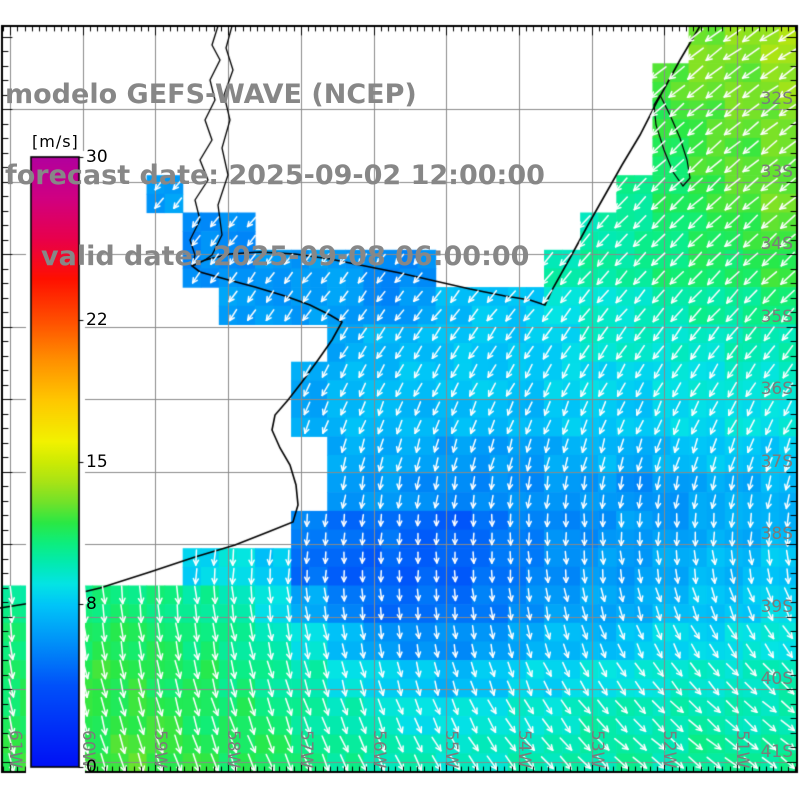  I want to click on lon-label: 53W, so click(596, 749).